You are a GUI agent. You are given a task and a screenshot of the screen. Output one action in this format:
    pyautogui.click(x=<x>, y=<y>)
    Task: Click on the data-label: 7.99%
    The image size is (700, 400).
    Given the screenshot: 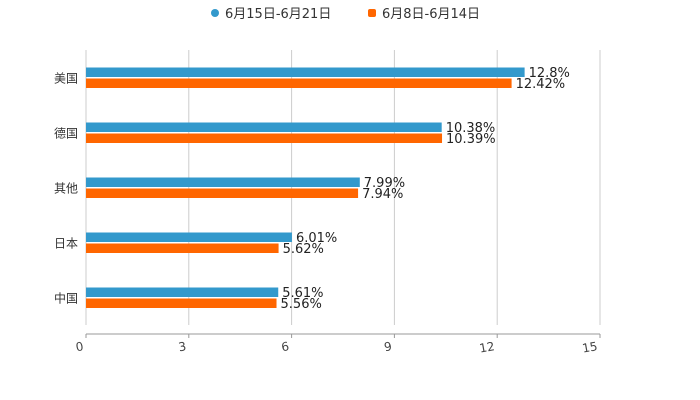 What is the action you would take?
    pyautogui.click(x=384, y=183)
    